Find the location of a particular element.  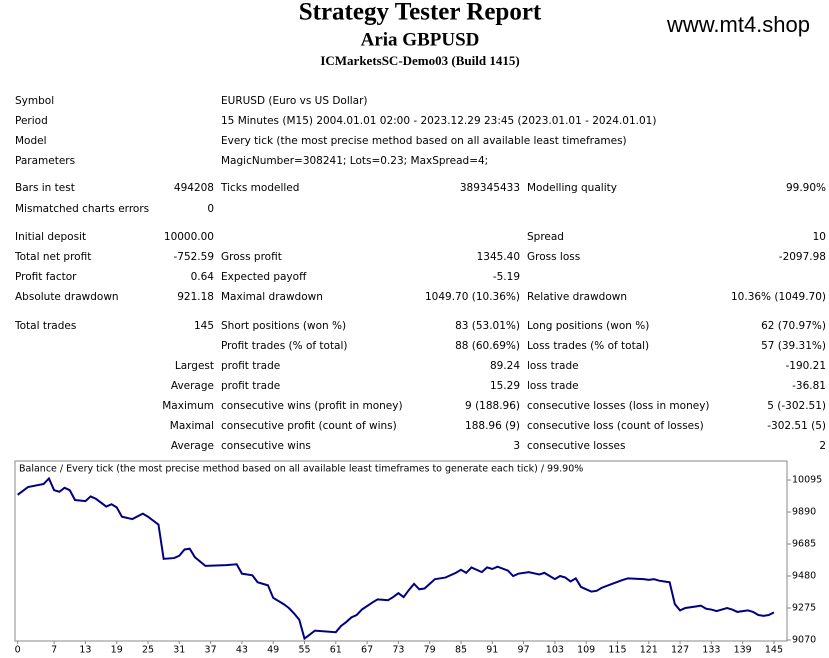

x-tick-label: 103 is located at coordinates (555, 650).